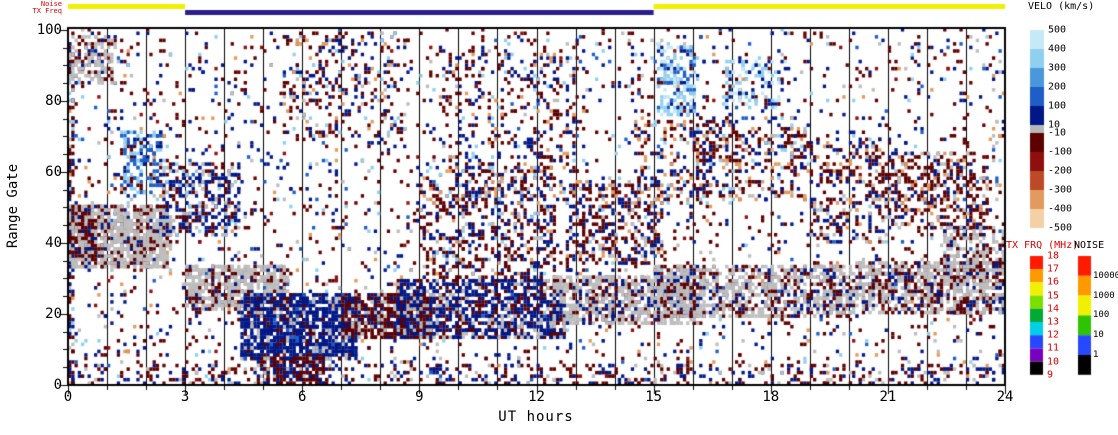 This screenshot has height=435, width=1118. What do you see at coordinates (51, 4) in the screenshot?
I see `noise-bar-label: Noise` at bounding box center [51, 4].